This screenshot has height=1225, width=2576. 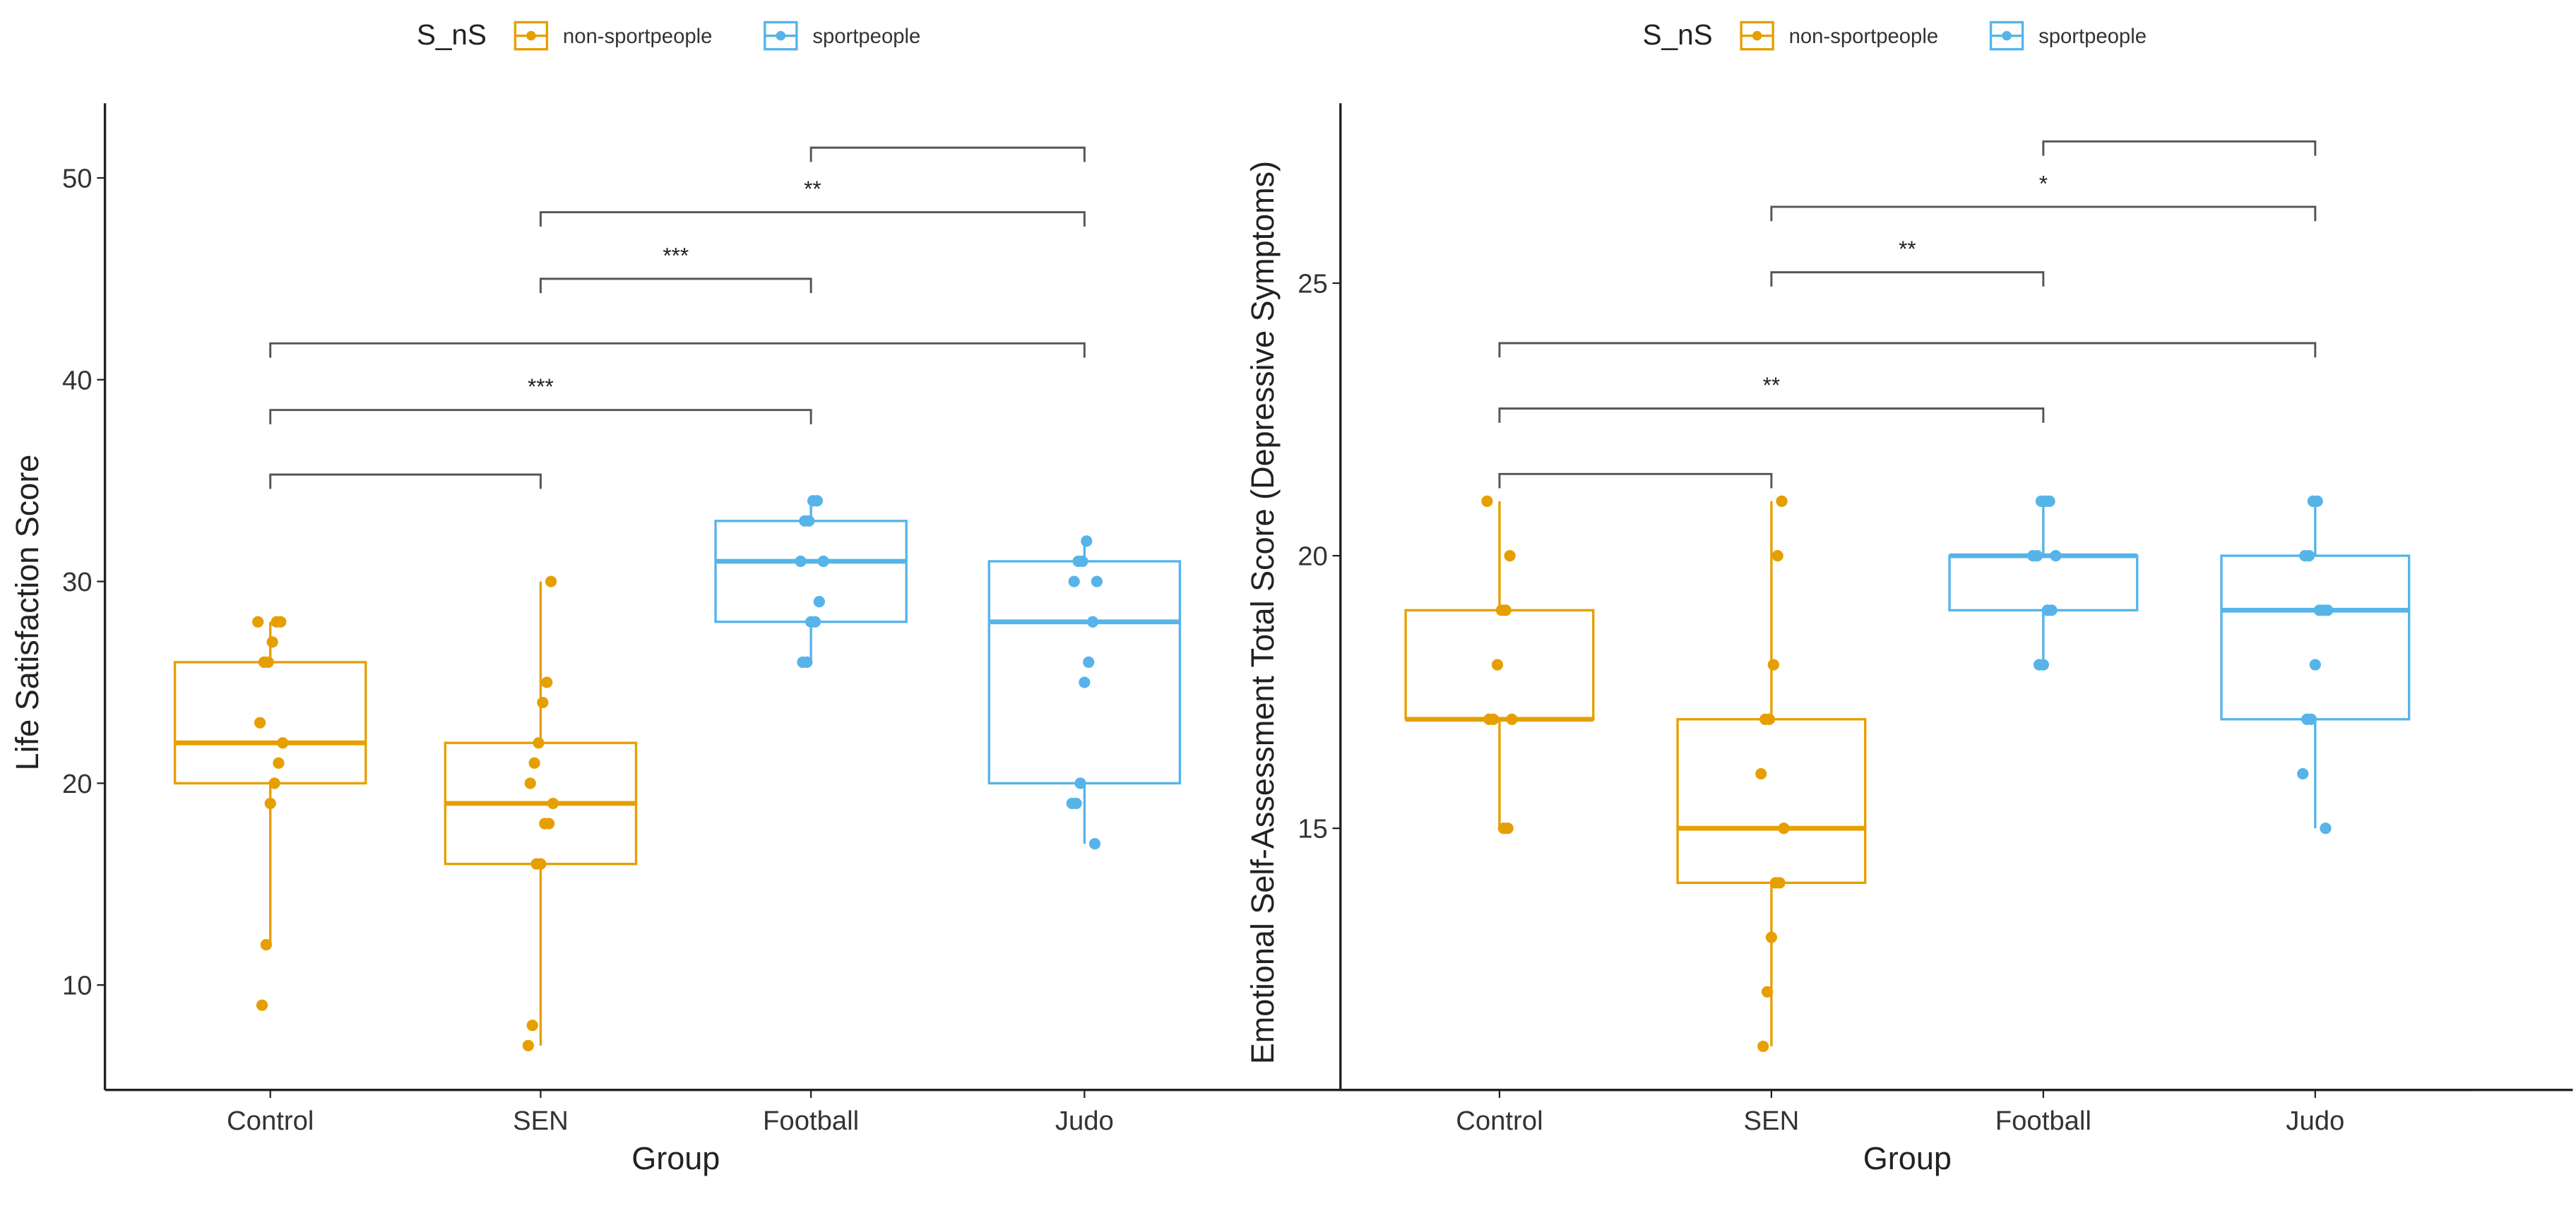 I want to click on box-judo, so click(x=2315, y=665).